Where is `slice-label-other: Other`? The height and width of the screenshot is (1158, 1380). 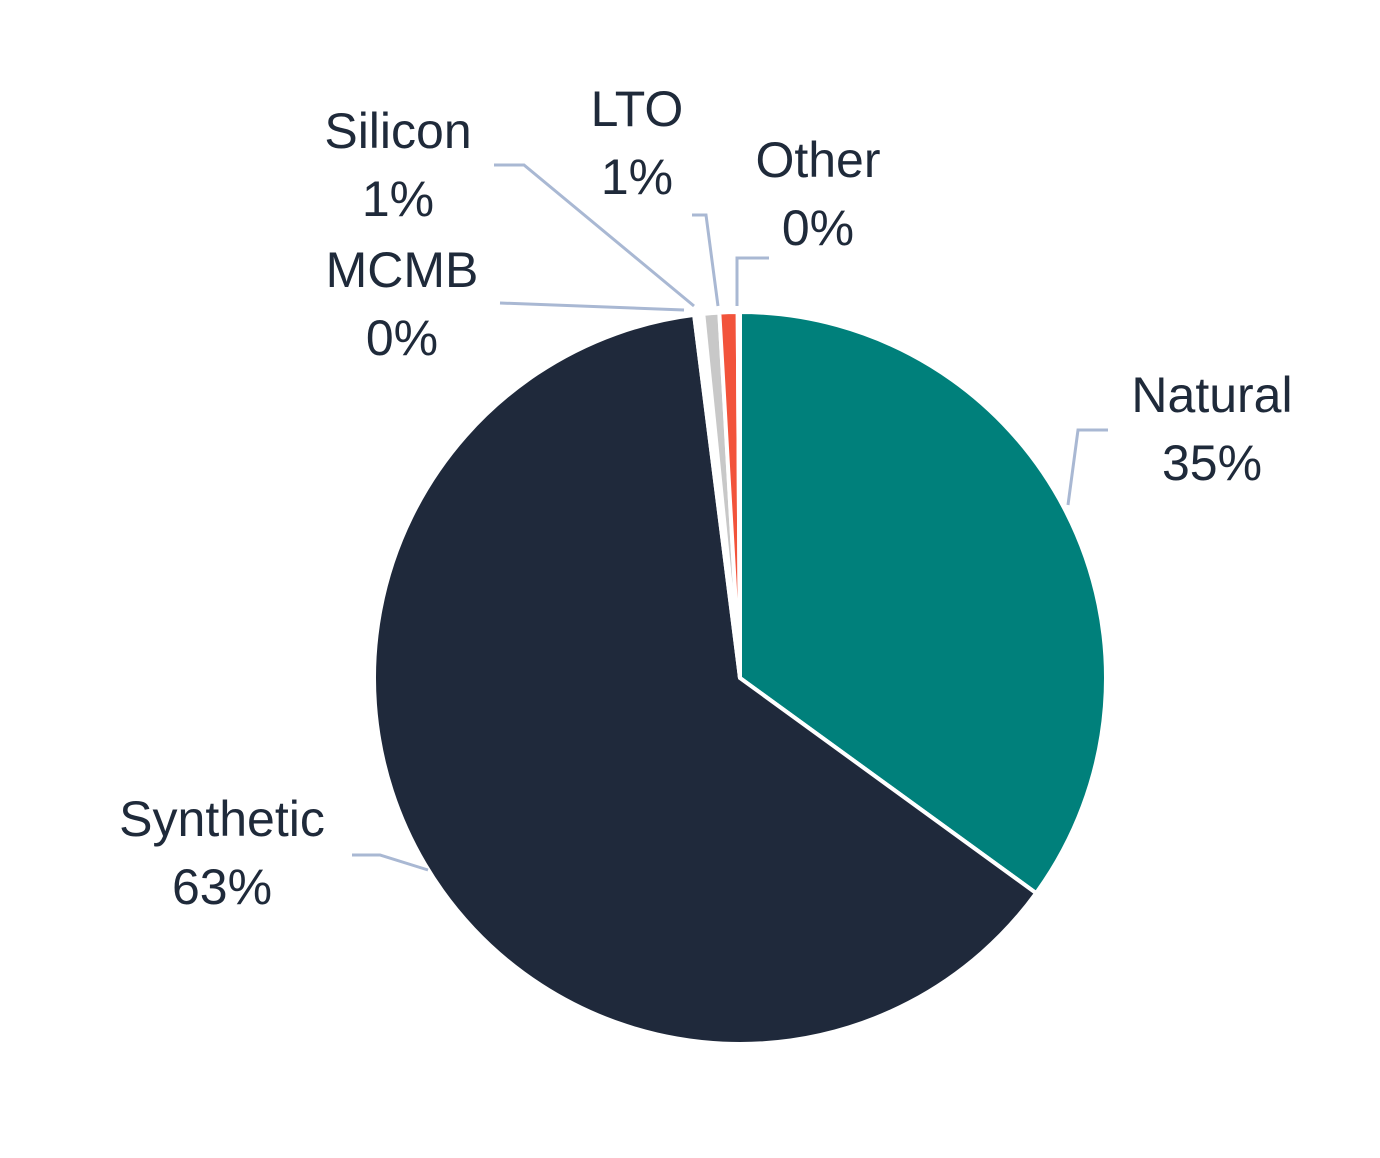 slice-label-other: Other is located at coordinates (817, 160).